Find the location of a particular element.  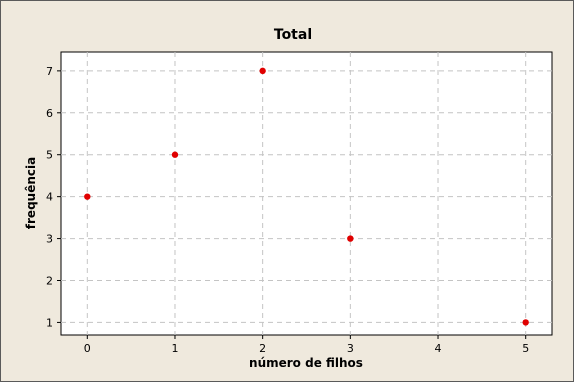

x-tick-label: 0 is located at coordinates (87, 348).